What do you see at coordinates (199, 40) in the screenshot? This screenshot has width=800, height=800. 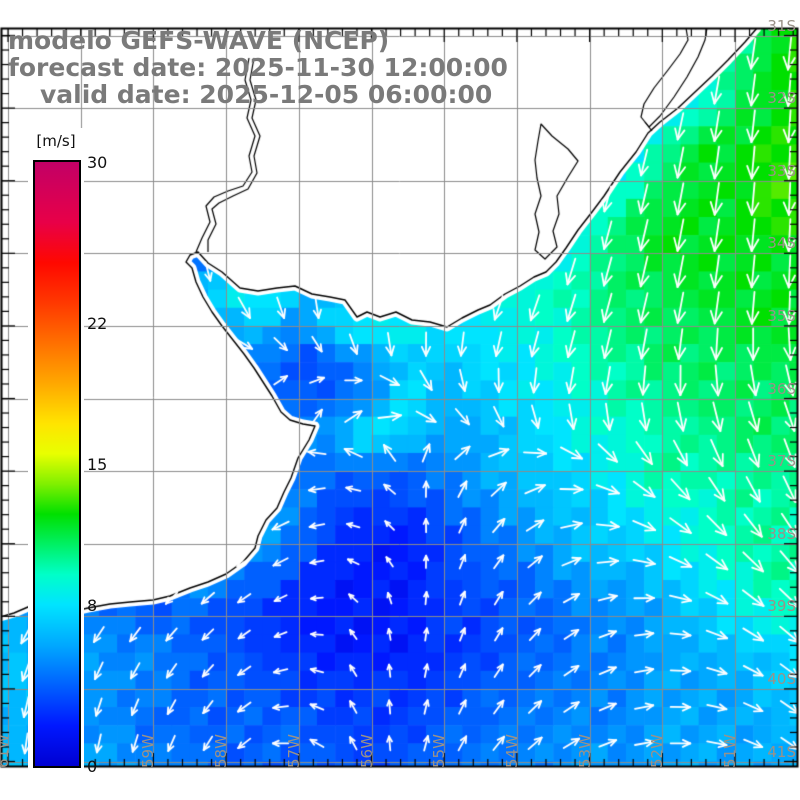 I see `model-title: modelo GEFS-WAVE (NCEP)` at bounding box center [199, 40].